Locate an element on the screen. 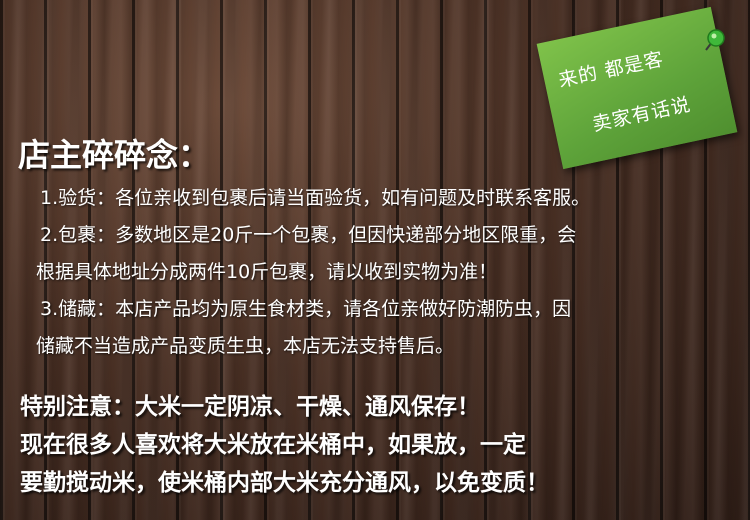  warning-line: 现在很多人喜欢将大米放在米桶中，如果放，一定 is located at coordinates (273, 444).